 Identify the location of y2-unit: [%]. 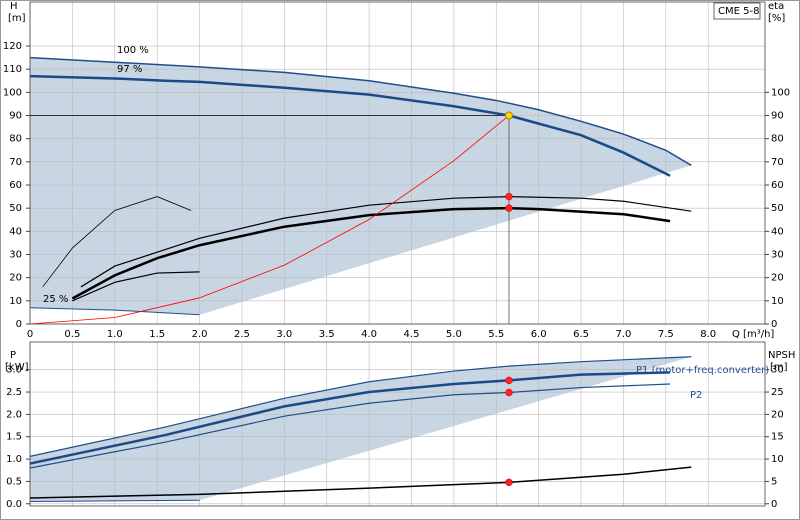
(776, 18).